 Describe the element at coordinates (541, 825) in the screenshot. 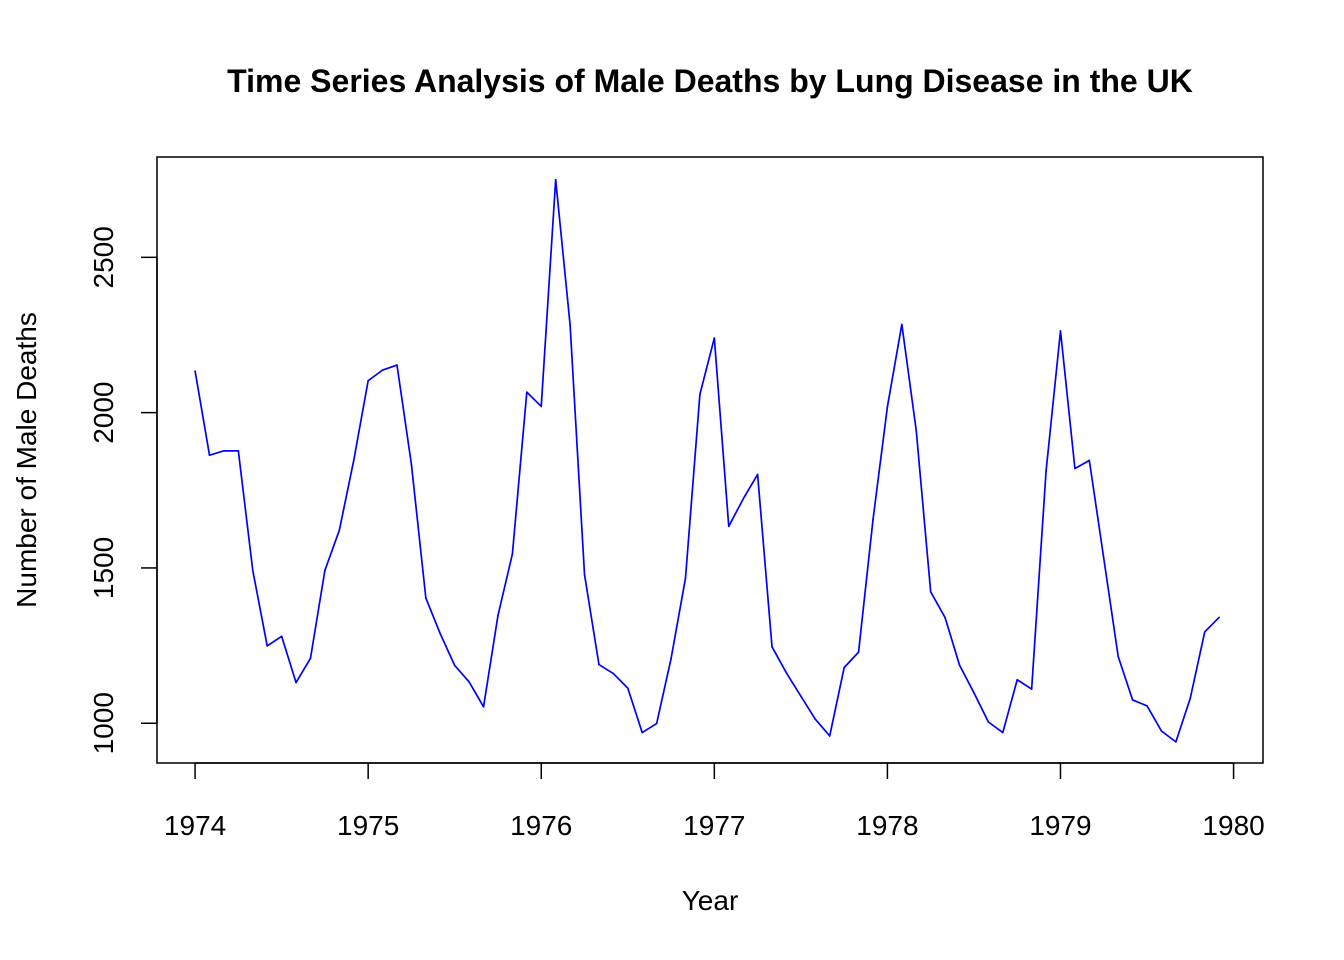

I see `x-tick-label: 1976` at that location.